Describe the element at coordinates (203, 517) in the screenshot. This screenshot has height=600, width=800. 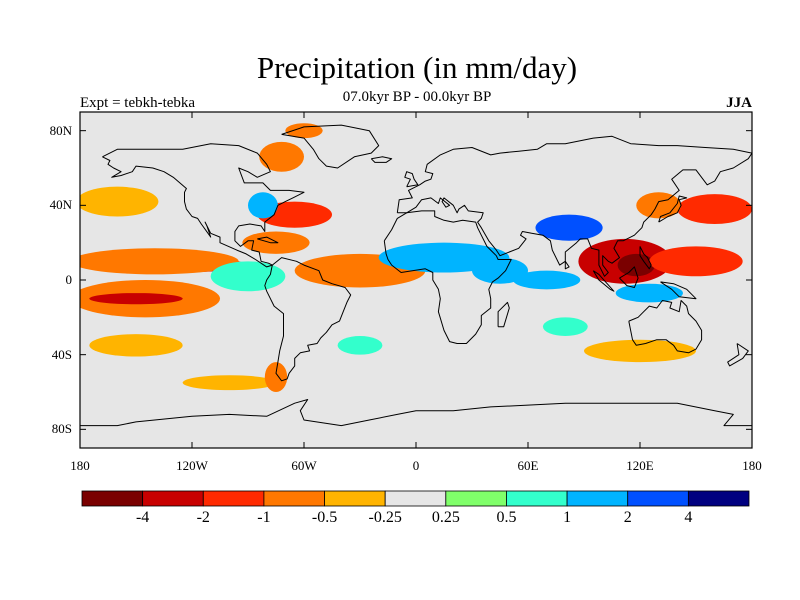
I see `colorbar-label: -2` at that location.